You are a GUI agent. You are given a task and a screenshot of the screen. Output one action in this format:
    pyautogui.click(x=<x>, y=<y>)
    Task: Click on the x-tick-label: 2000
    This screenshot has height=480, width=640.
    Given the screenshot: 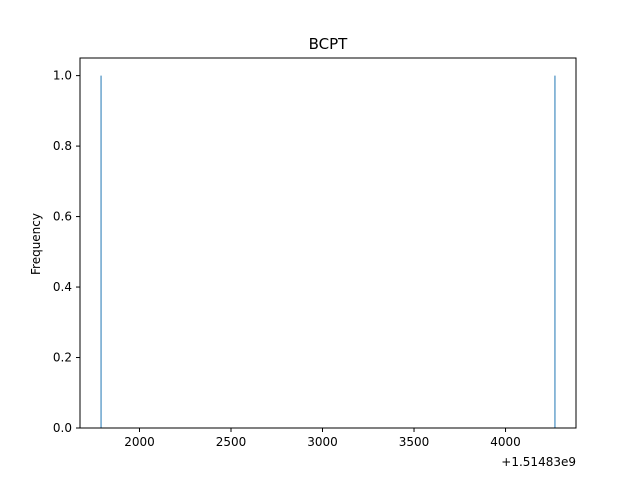 What is the action you would take?
    pyautogui.click(x=139, y=442)
    